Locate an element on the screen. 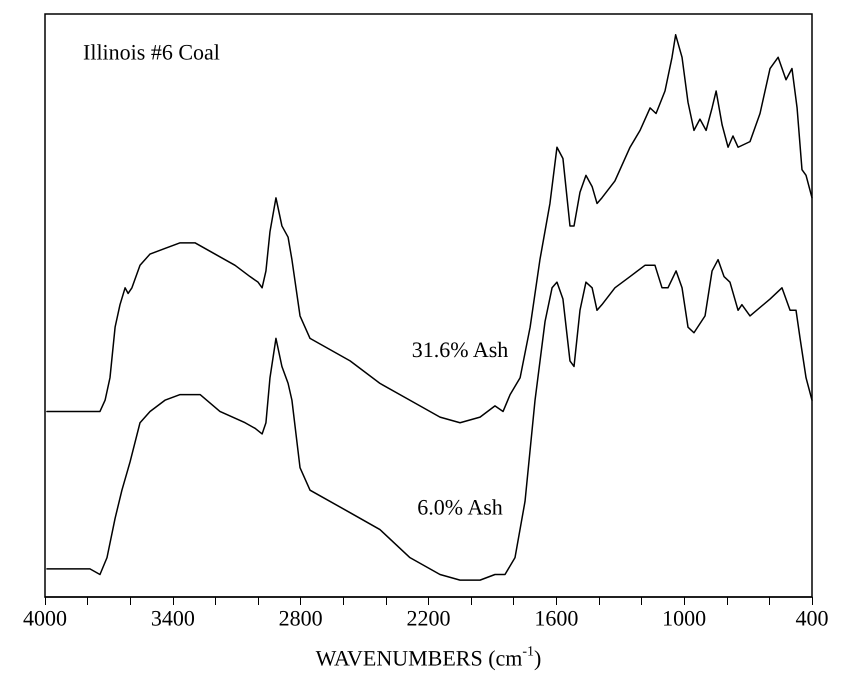 The width and height of the screenshot is (841, 681). chart-title: Illinois #6 Coal is located at coordinates (151, 52).